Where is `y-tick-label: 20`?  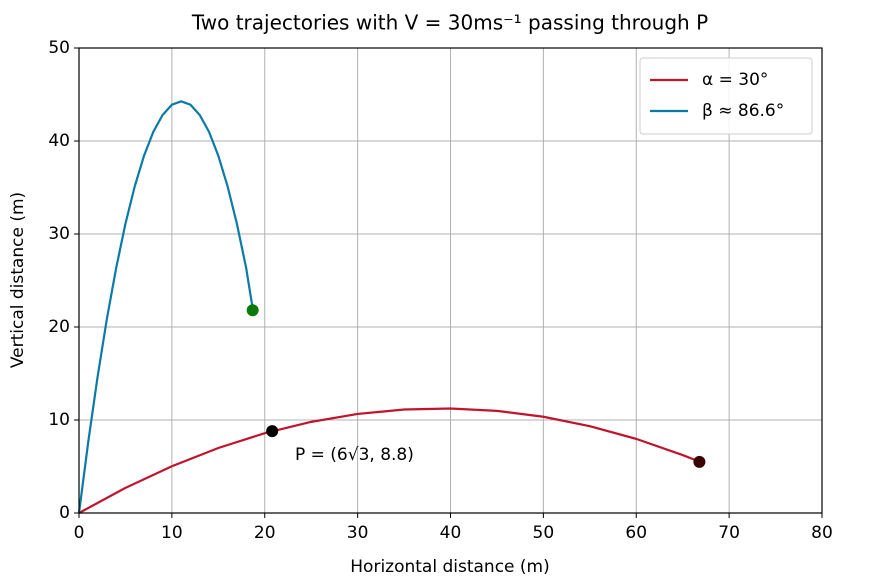
y-tick-label: 20 is located at coordinates (59, 327).